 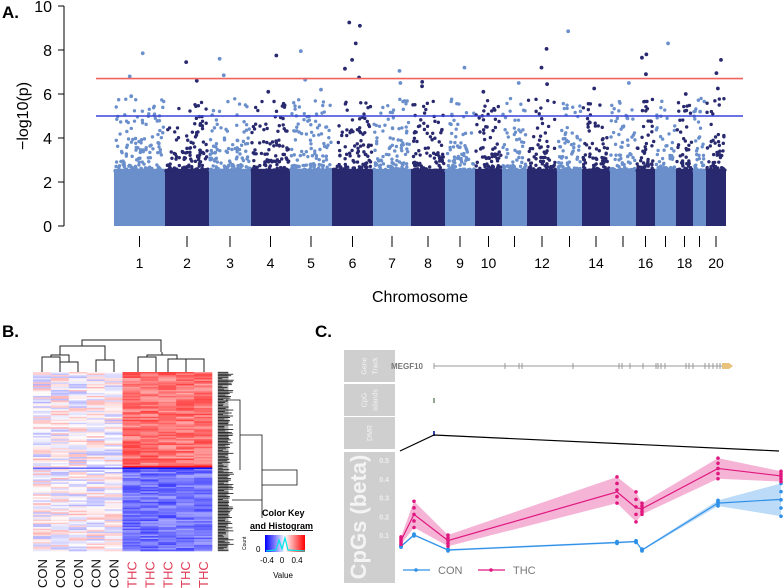 What do you see at coordinates (203, 574) in the screenshot?
I see `column-label: THC` at bounding box center [203, 574].